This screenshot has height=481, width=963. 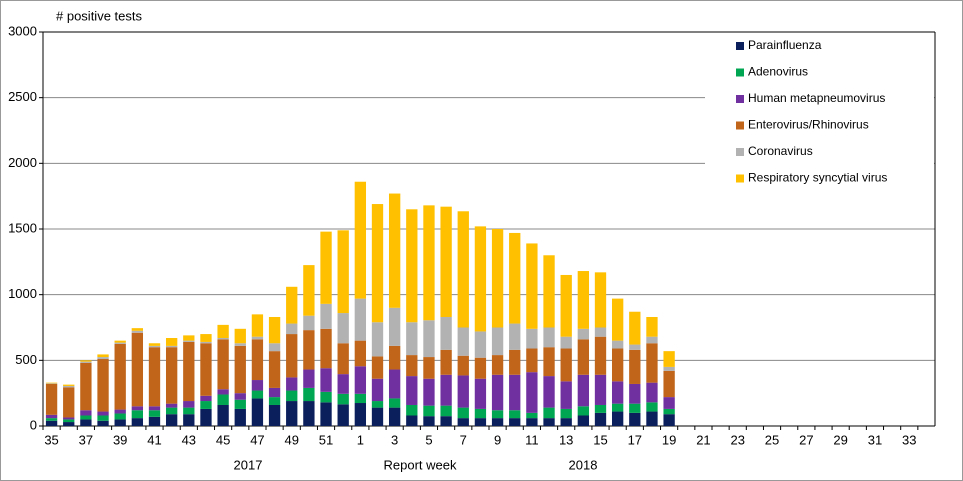 I want to click on x-axis-label: Report week, so click(x=420, y=464).